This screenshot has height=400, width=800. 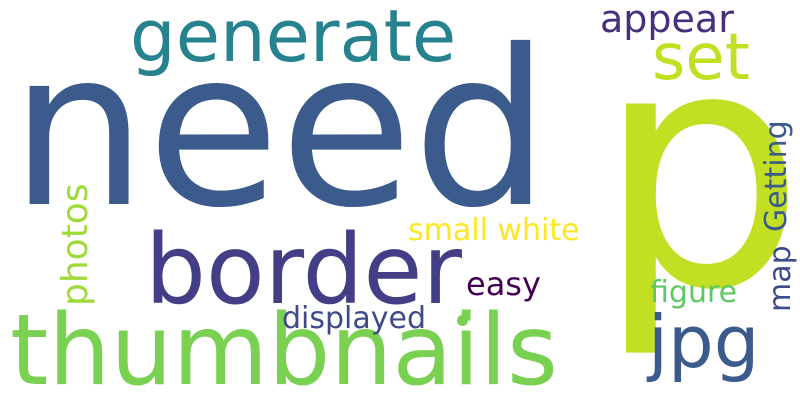 I want to click on word-getting: Getting, so click(x=776, y=176).